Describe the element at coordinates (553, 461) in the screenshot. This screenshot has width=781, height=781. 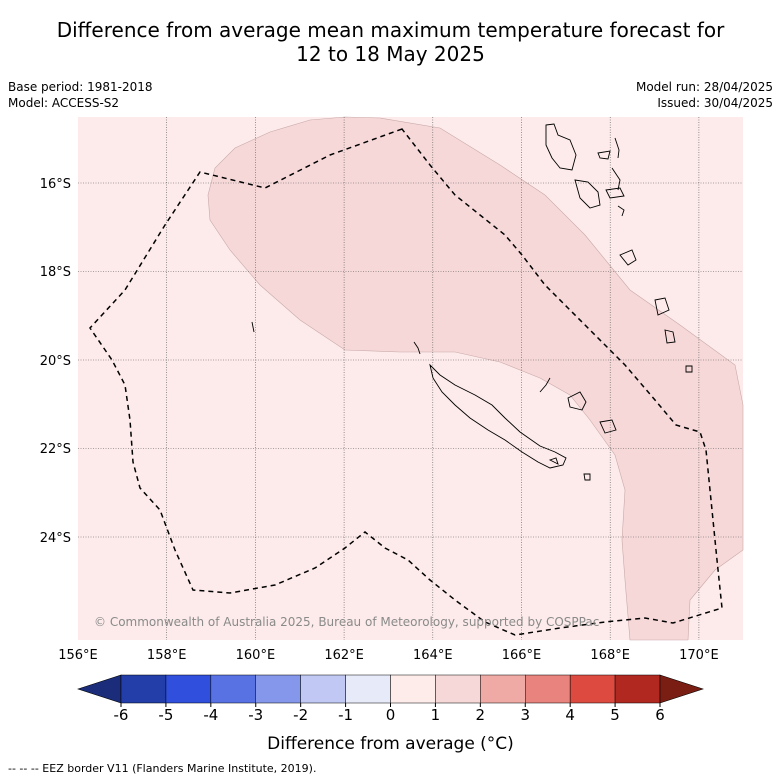
I see `isle-of-pines` at that location.